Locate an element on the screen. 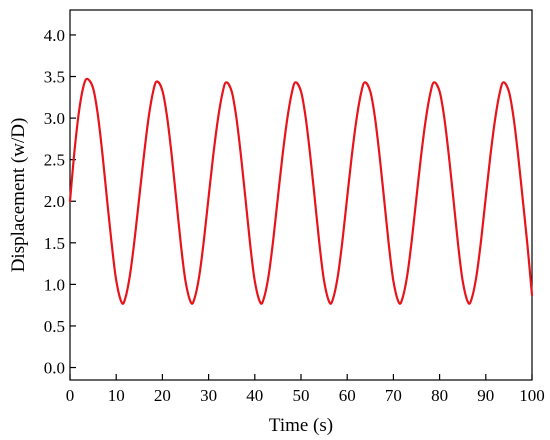  y-axis-title: Displacement (w/D) is located at coordinates (18, 195).